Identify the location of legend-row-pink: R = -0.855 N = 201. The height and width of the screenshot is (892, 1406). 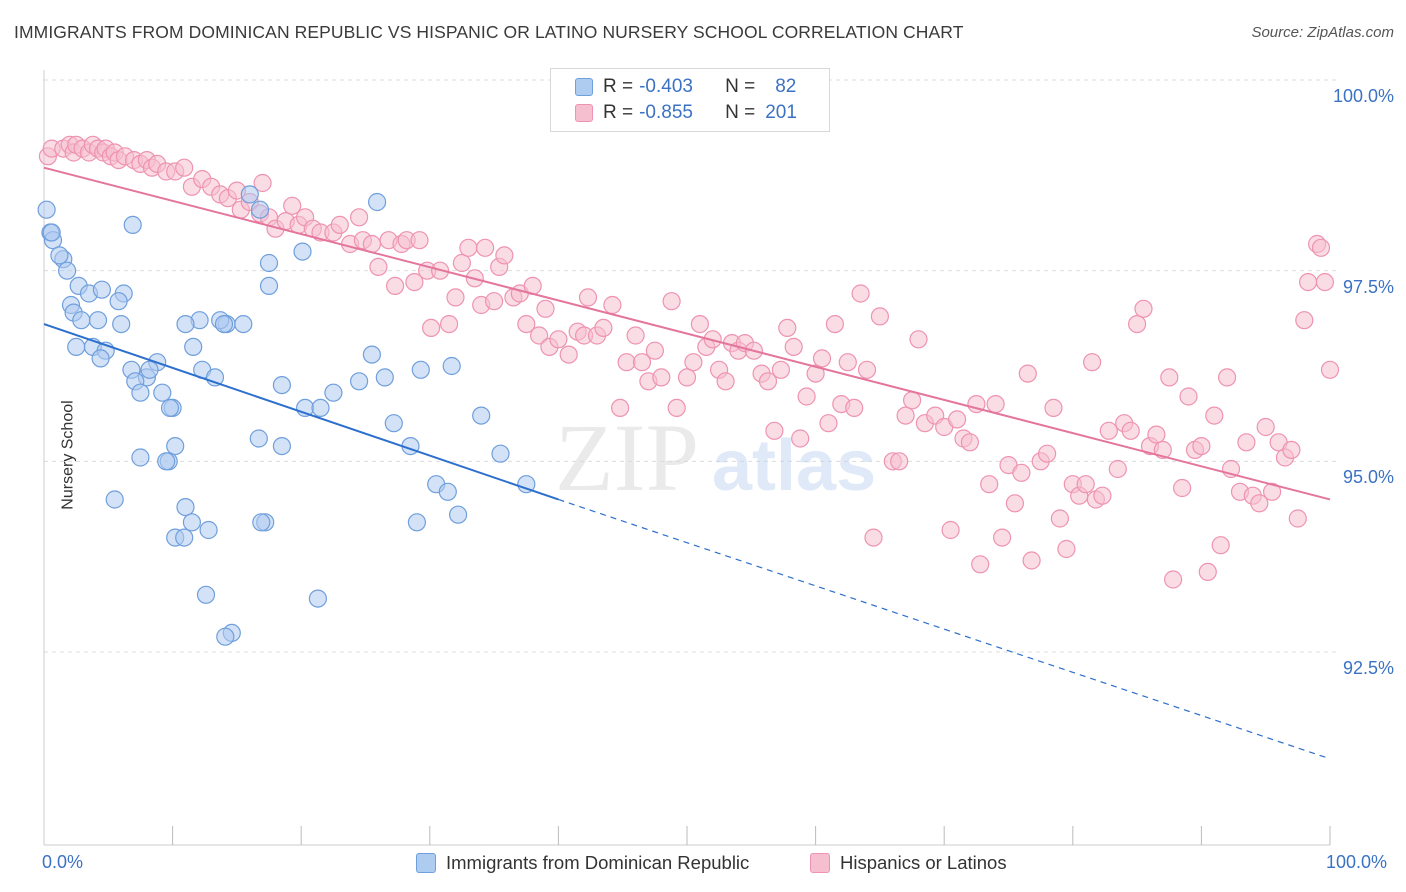
(686, 113).